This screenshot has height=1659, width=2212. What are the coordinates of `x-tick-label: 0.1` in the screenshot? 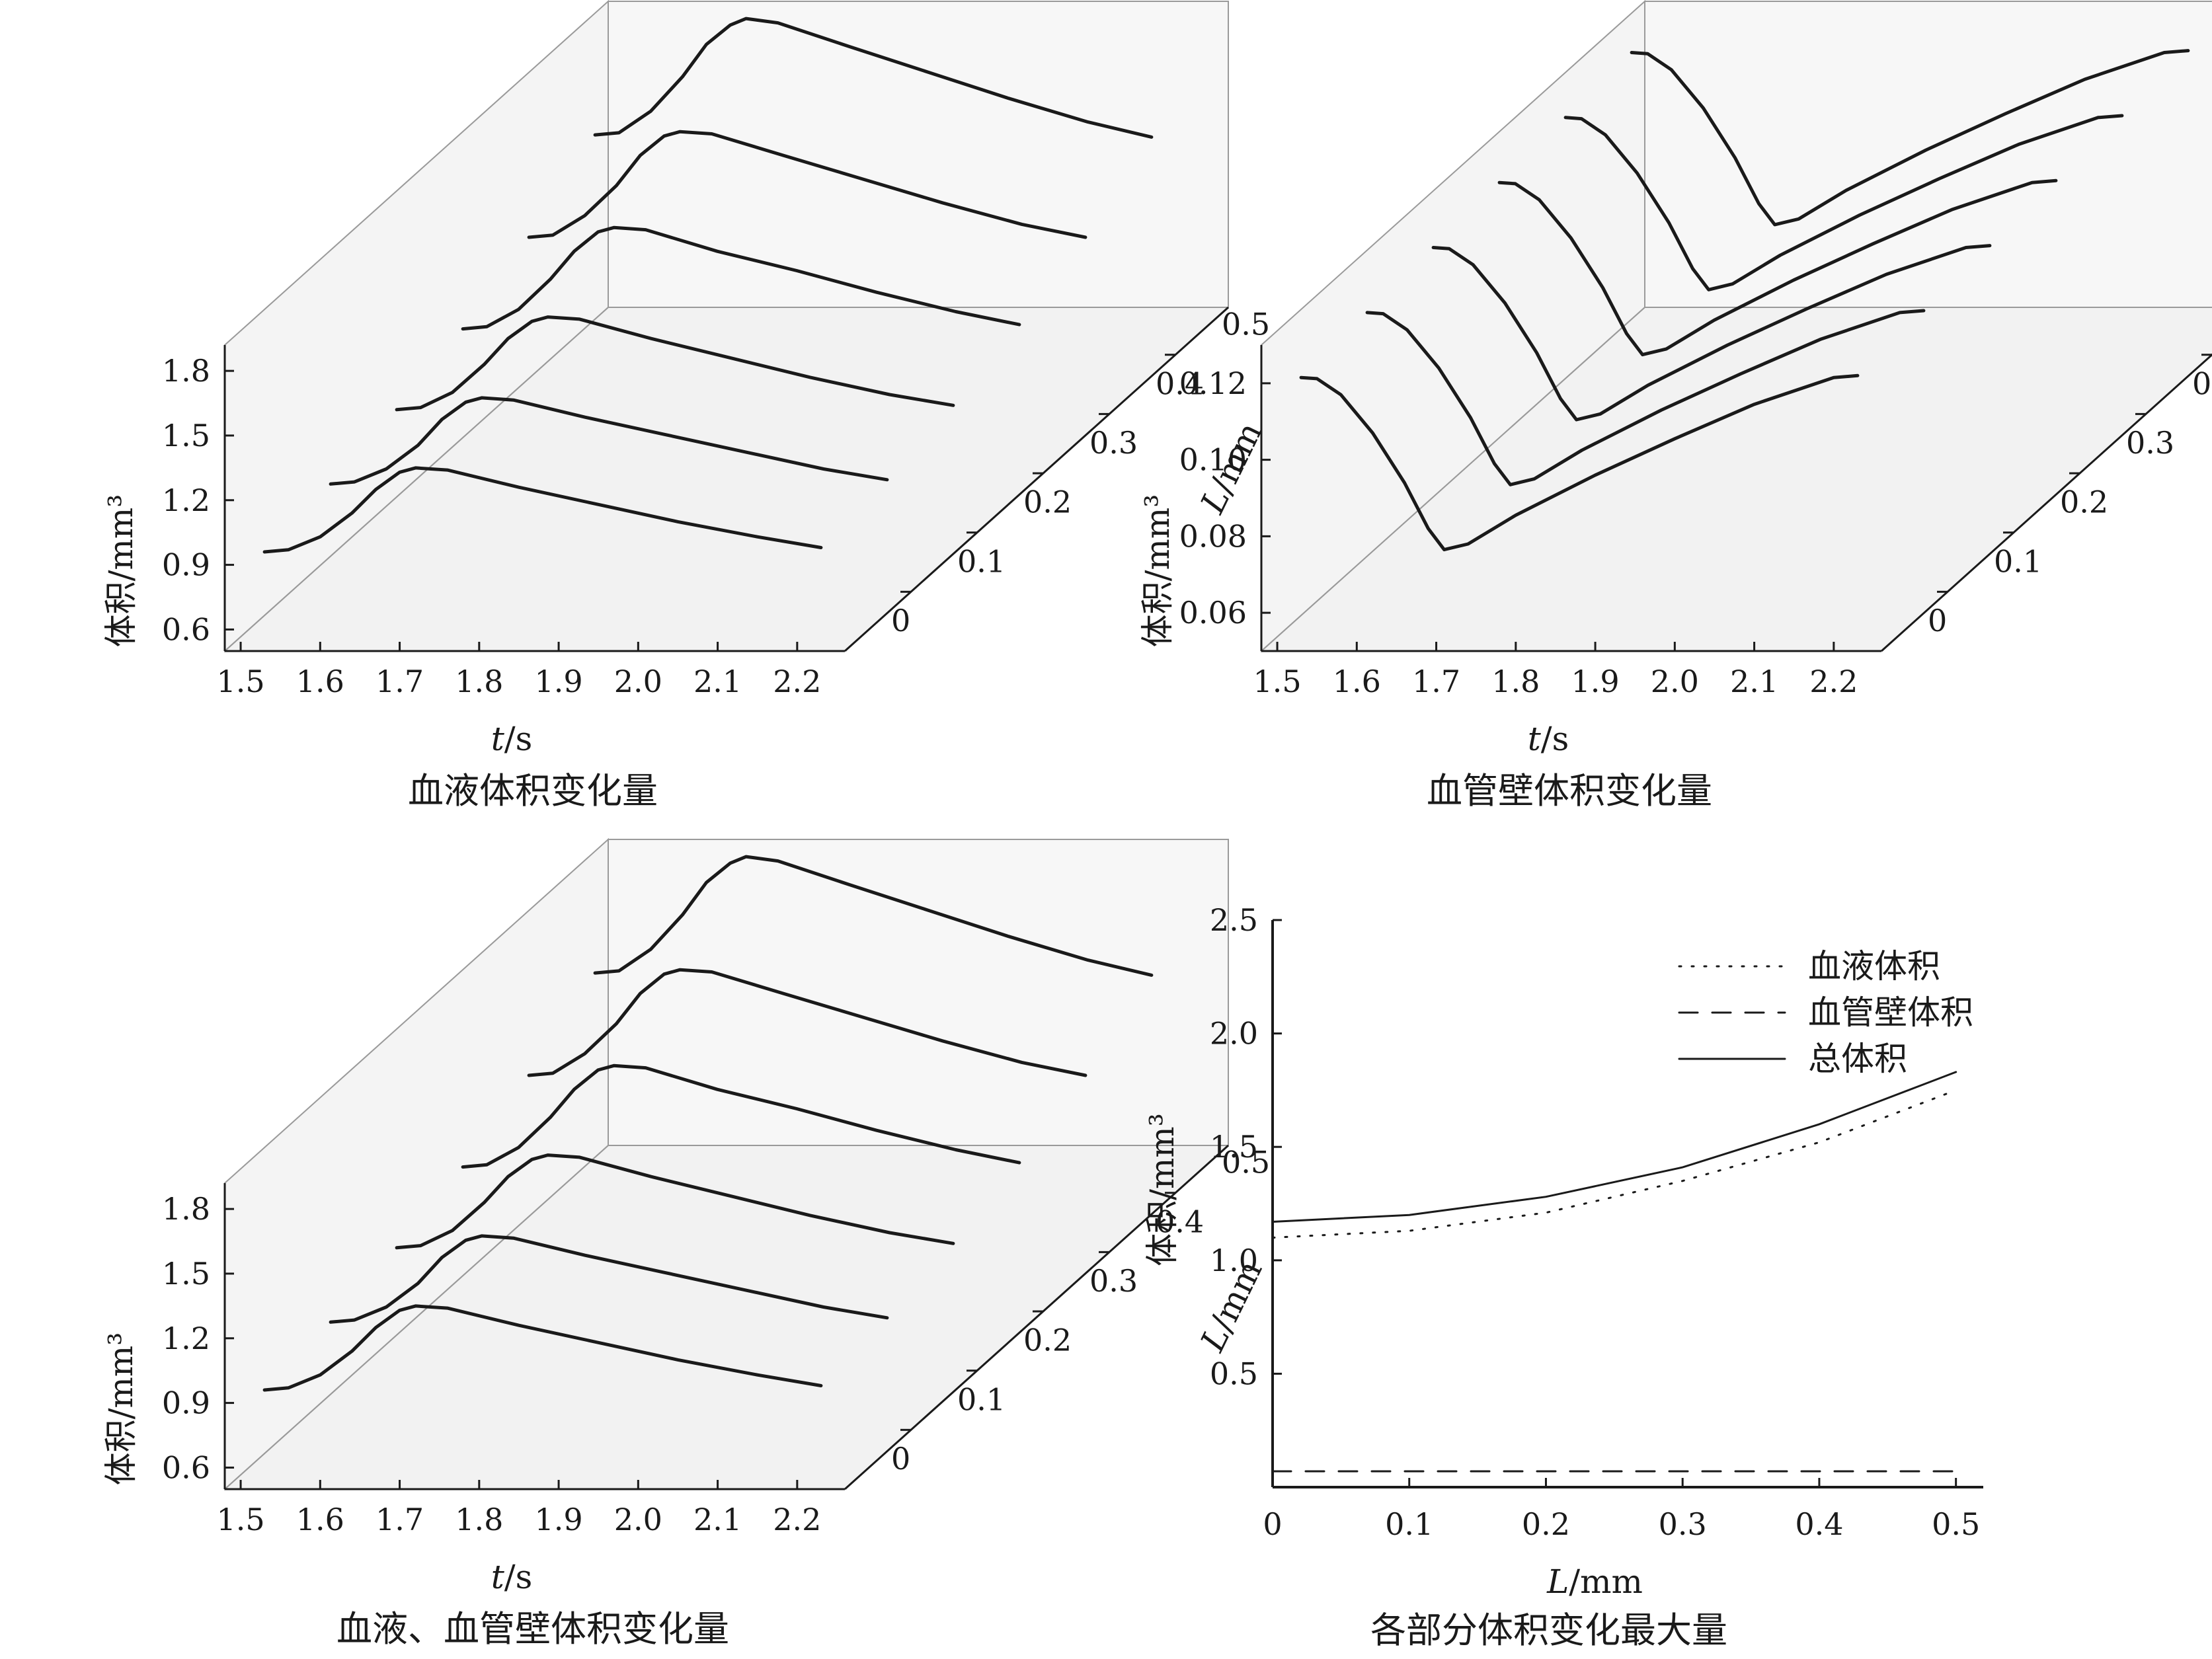 It's located at (1409, 1524).